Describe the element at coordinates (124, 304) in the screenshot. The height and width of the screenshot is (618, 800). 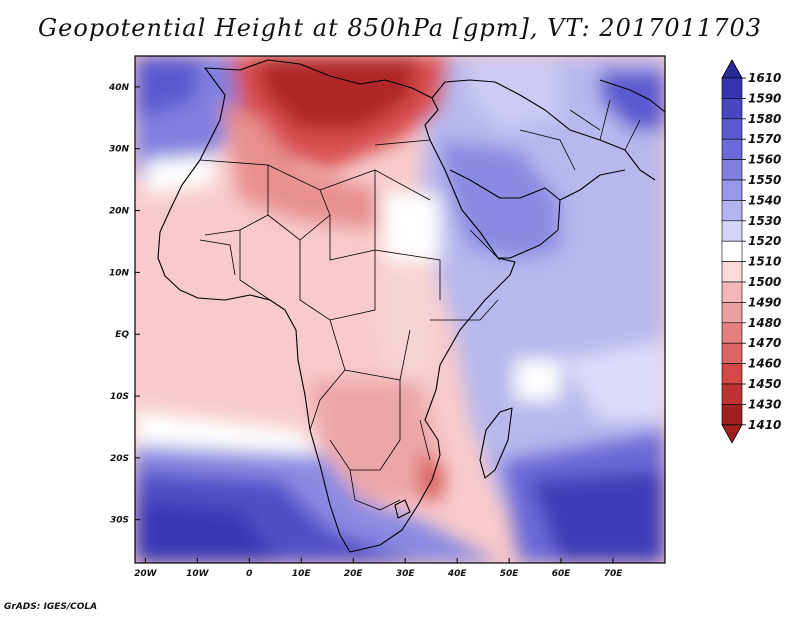
I see `latitude-axis: 40N 30N 20N 10N EQ 10S 20S 30S` at that location.